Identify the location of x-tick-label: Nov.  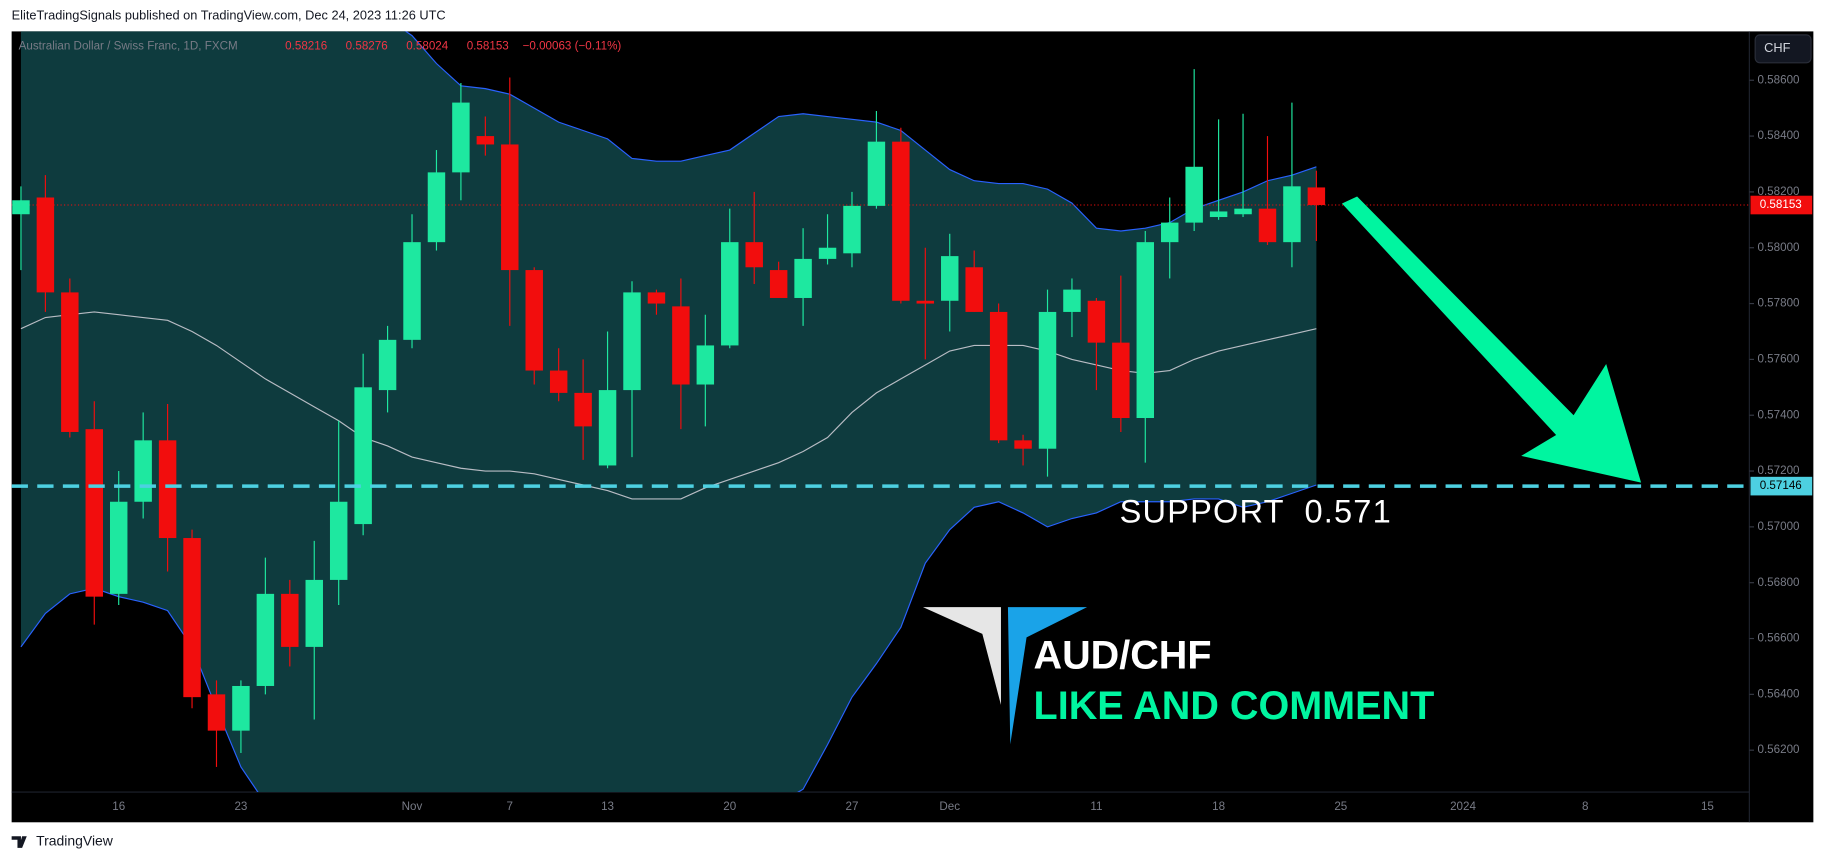
(412, 806).